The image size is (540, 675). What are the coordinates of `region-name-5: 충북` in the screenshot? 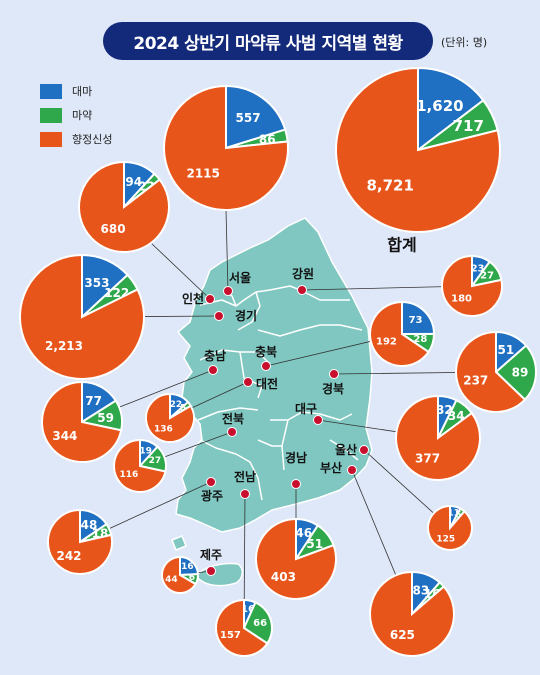 It's located at (266, 351).